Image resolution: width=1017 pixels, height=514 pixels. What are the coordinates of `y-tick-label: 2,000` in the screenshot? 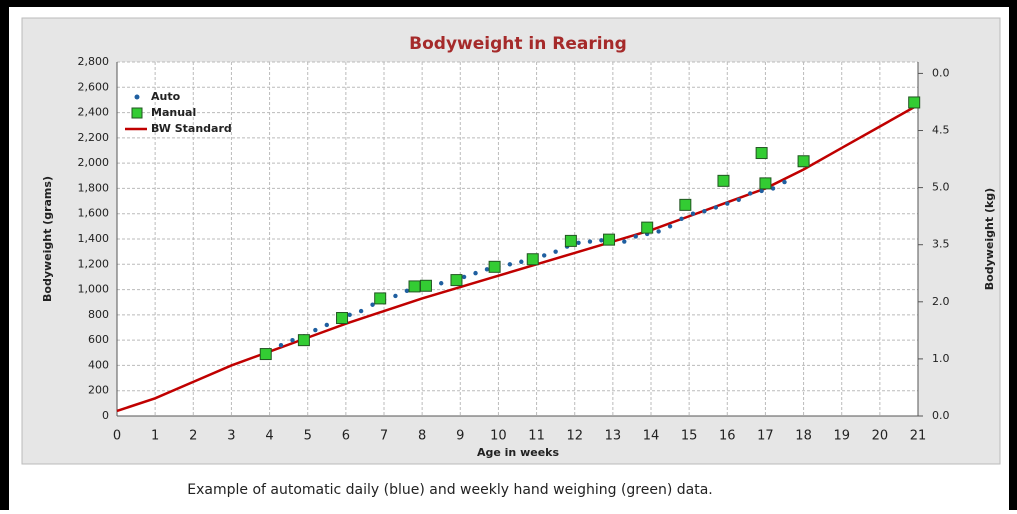 It's located at (94, 162).